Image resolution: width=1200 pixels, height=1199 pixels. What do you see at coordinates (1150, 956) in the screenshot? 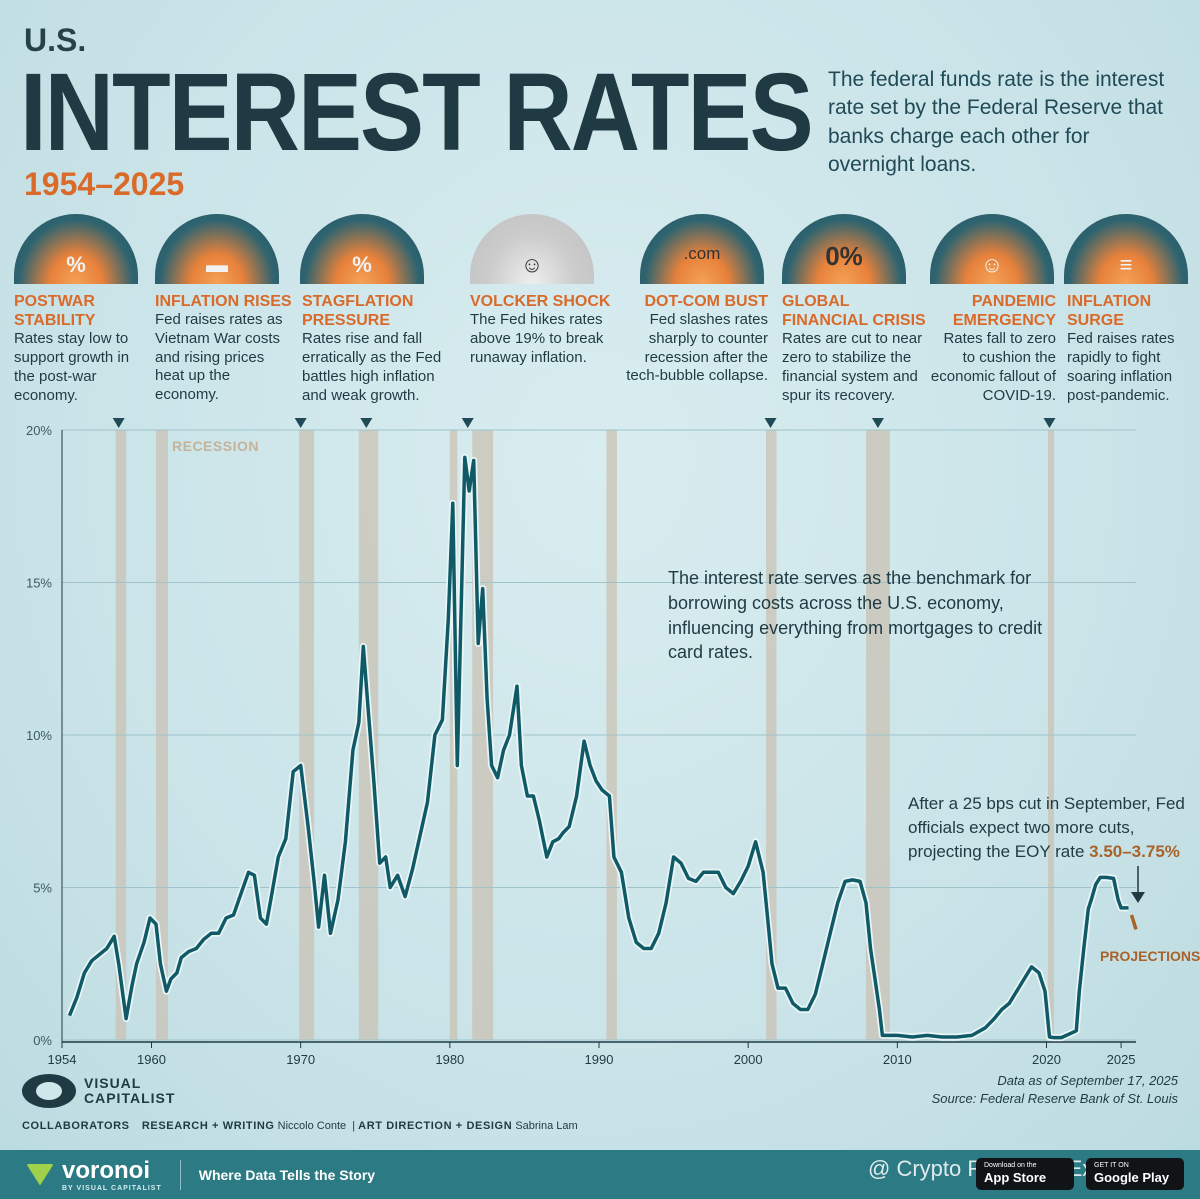
I see `projections-label: PROJECTIONS` at bounding box center [1150, 956].